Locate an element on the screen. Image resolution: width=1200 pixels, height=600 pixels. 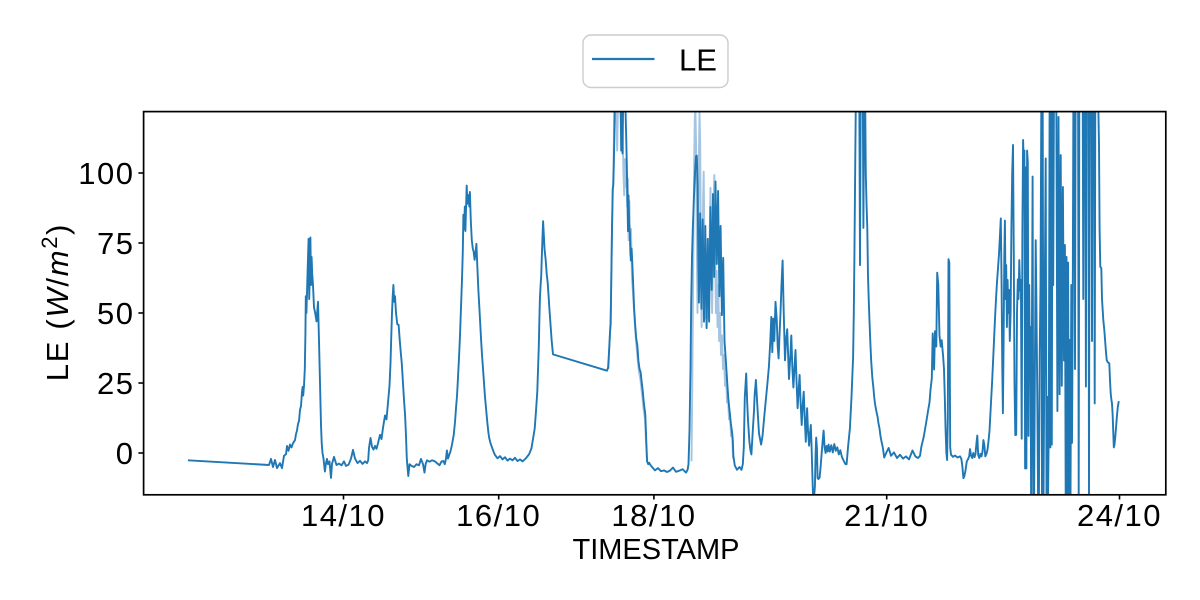
svg-text: LE (W/m2) is located at coordinates (56, 302).